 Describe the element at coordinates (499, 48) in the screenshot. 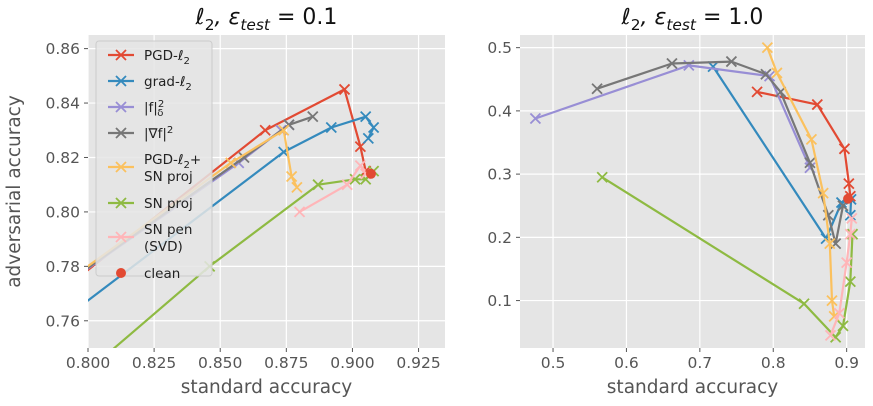

I see `right-y-tick-label: 0.5` at that location.